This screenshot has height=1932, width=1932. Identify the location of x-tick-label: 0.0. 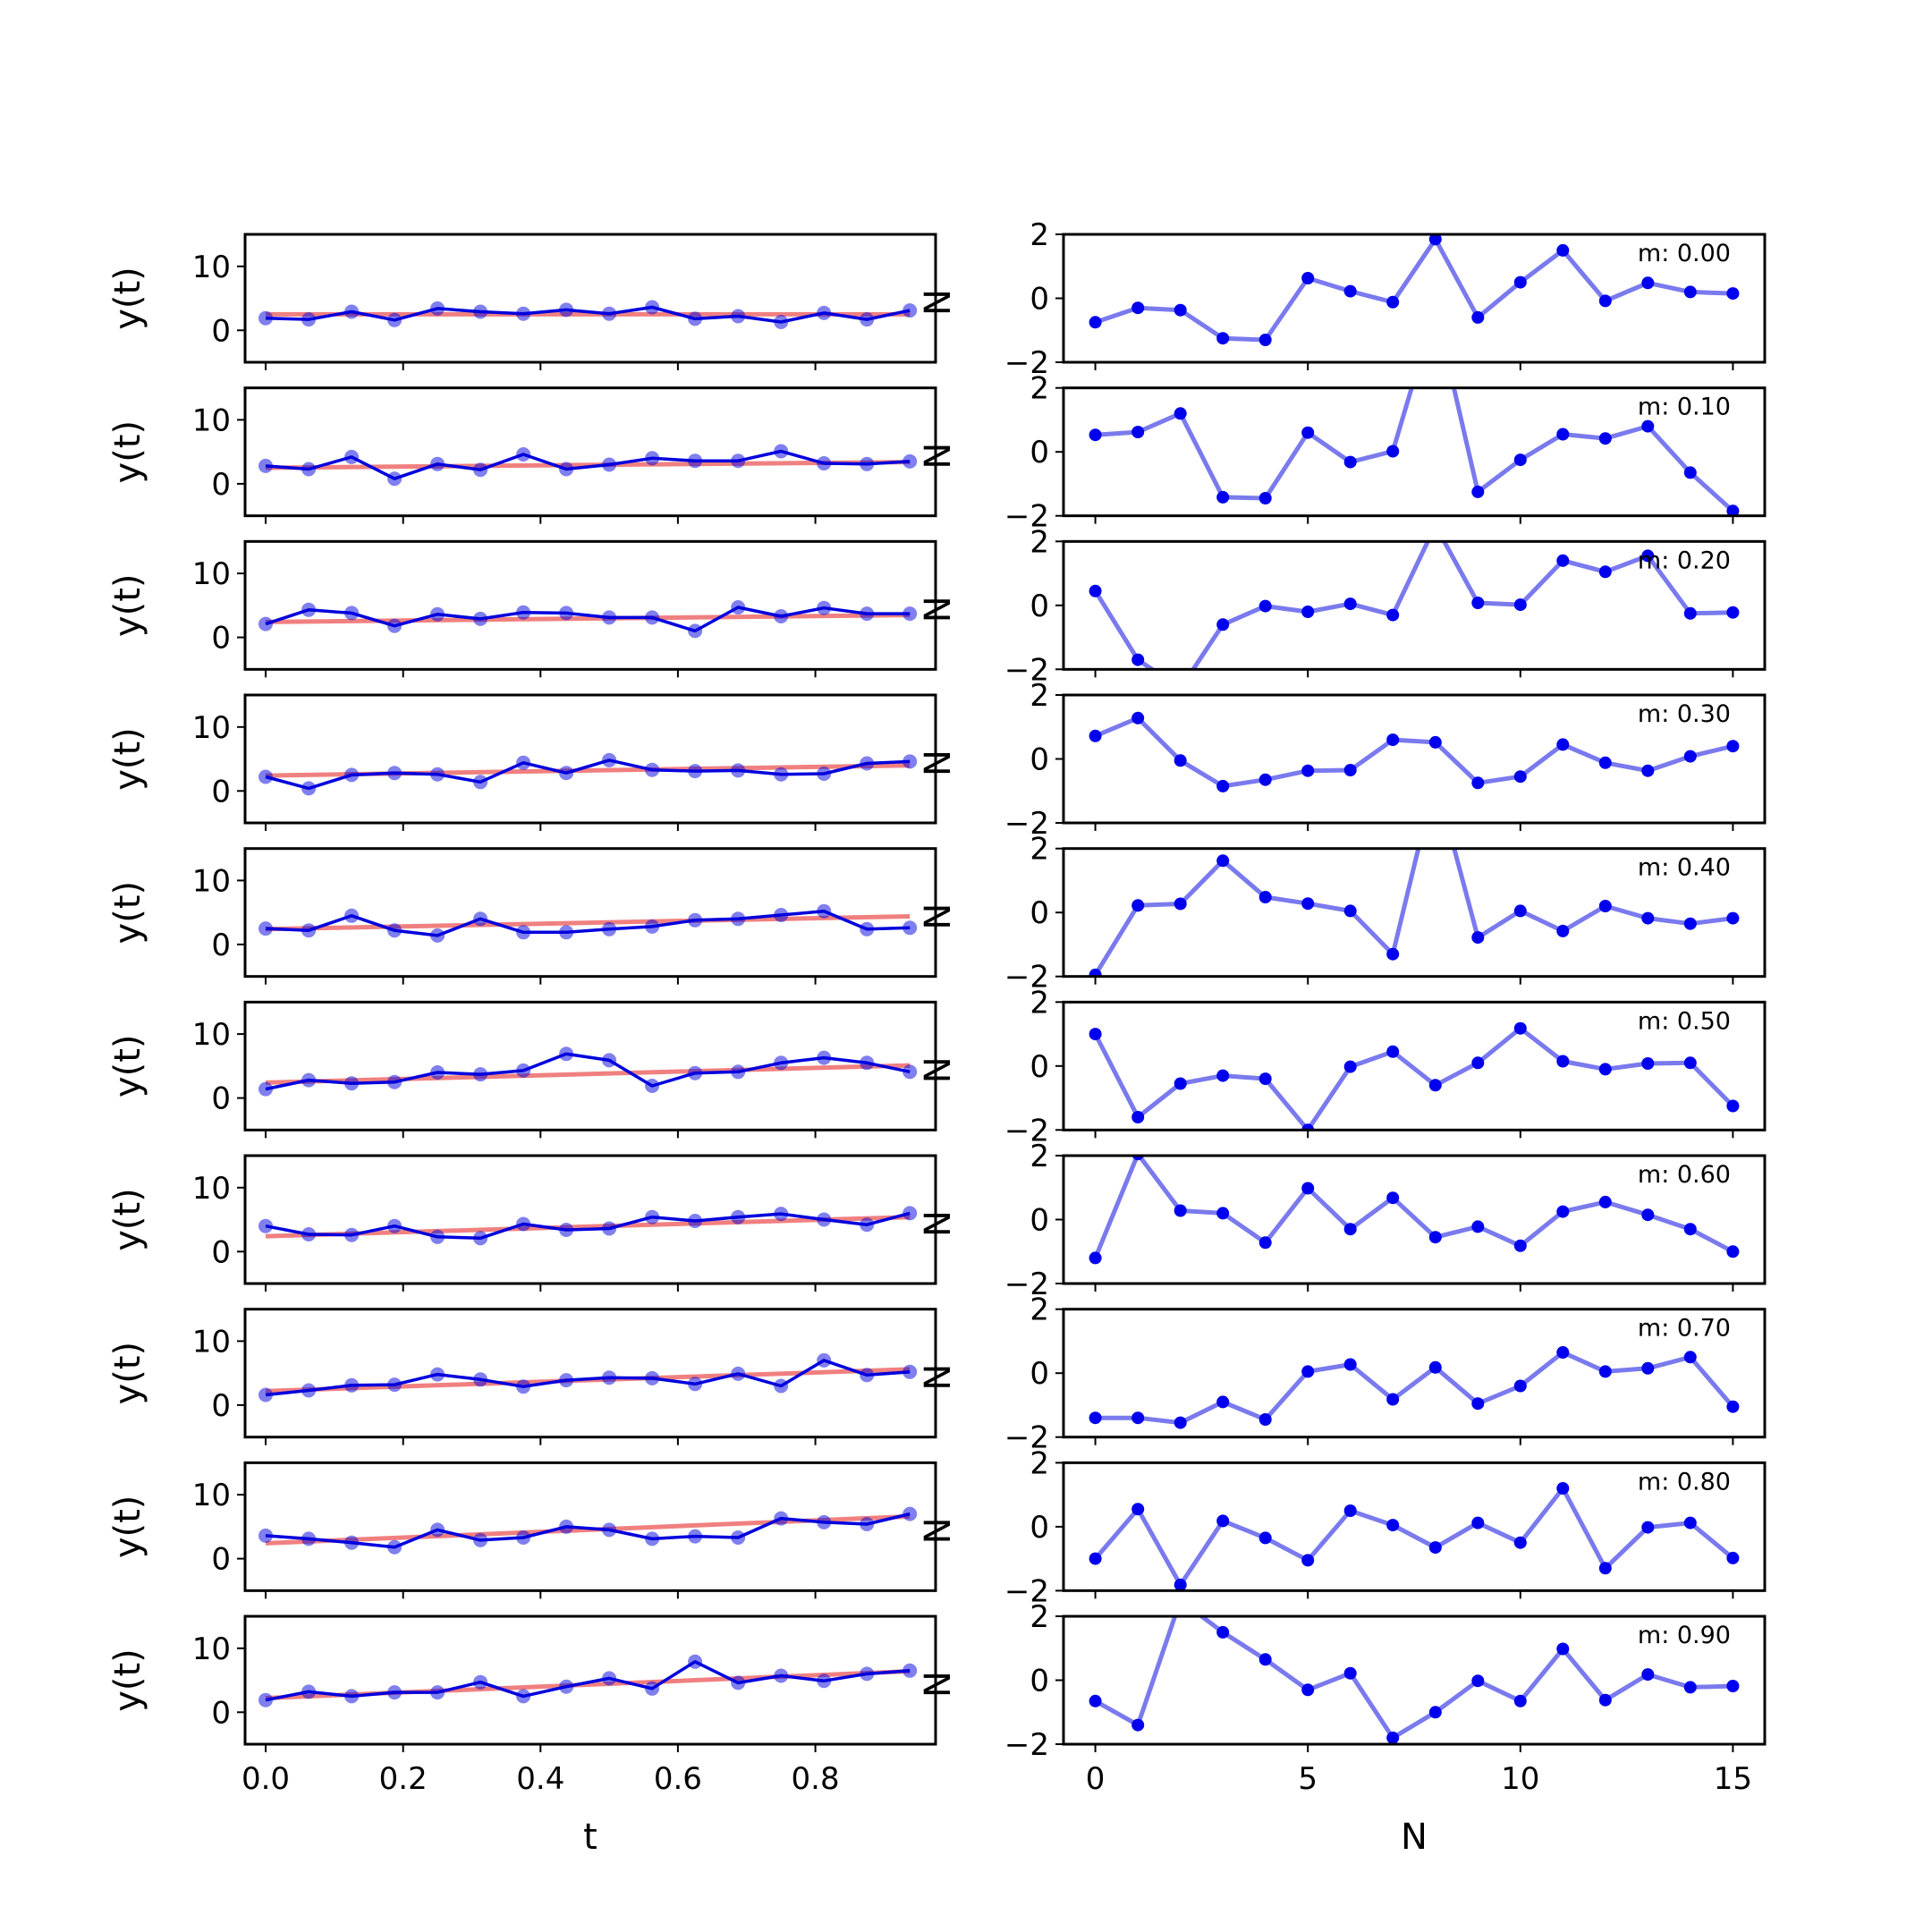
(266, 1779).